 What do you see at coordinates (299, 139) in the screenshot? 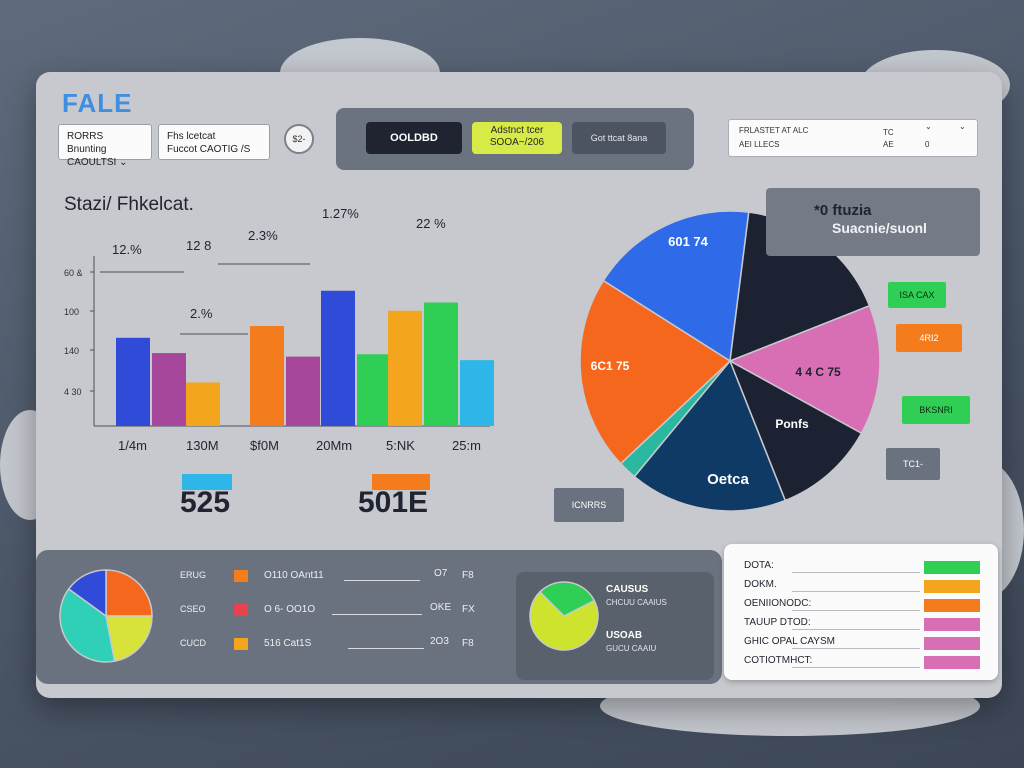
I see `round-action-button: $2-` at bounding box center [299, 139].